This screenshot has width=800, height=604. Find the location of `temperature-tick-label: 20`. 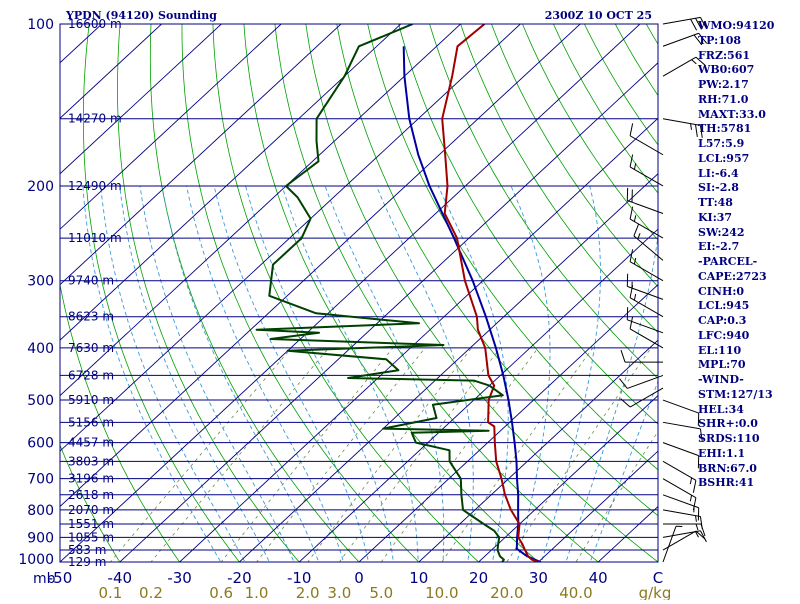

temperature-tick-label: 20 is located at coordinates (478, 578).